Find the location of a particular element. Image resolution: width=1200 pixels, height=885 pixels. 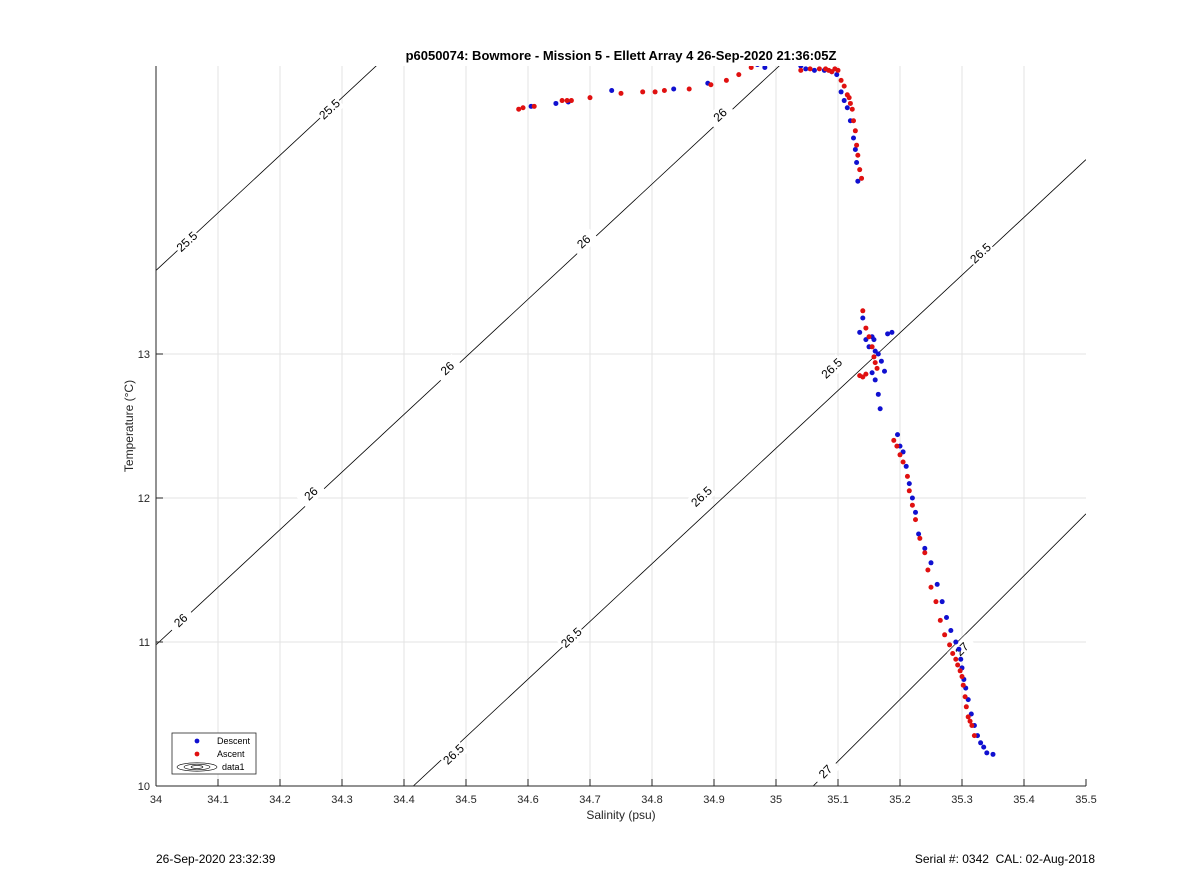

legend-contour-icon is located at coordinates (197, 767).